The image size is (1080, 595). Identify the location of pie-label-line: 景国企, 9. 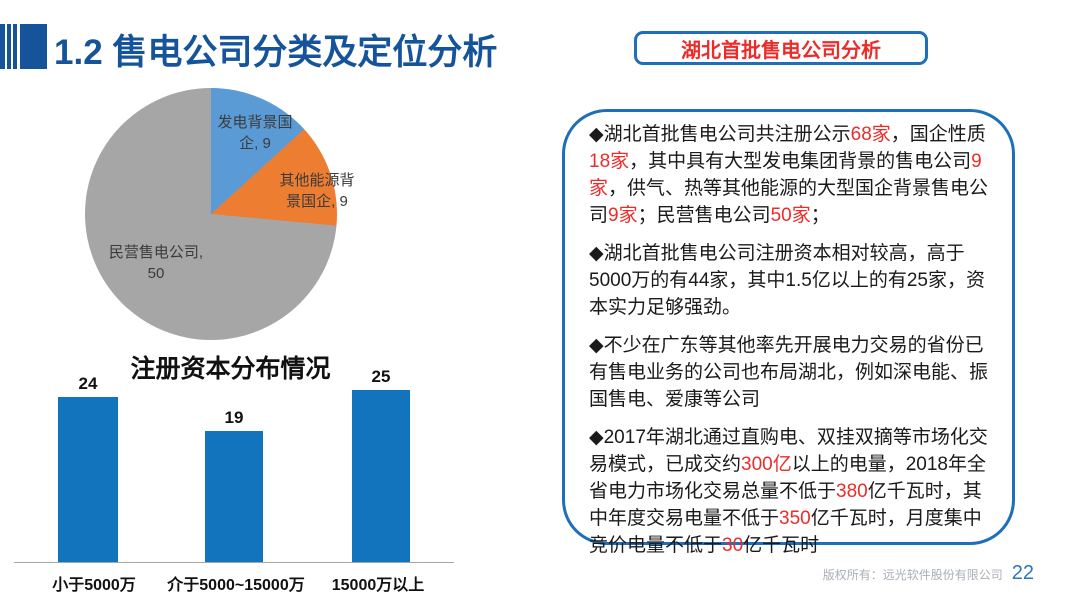
(317, 201).